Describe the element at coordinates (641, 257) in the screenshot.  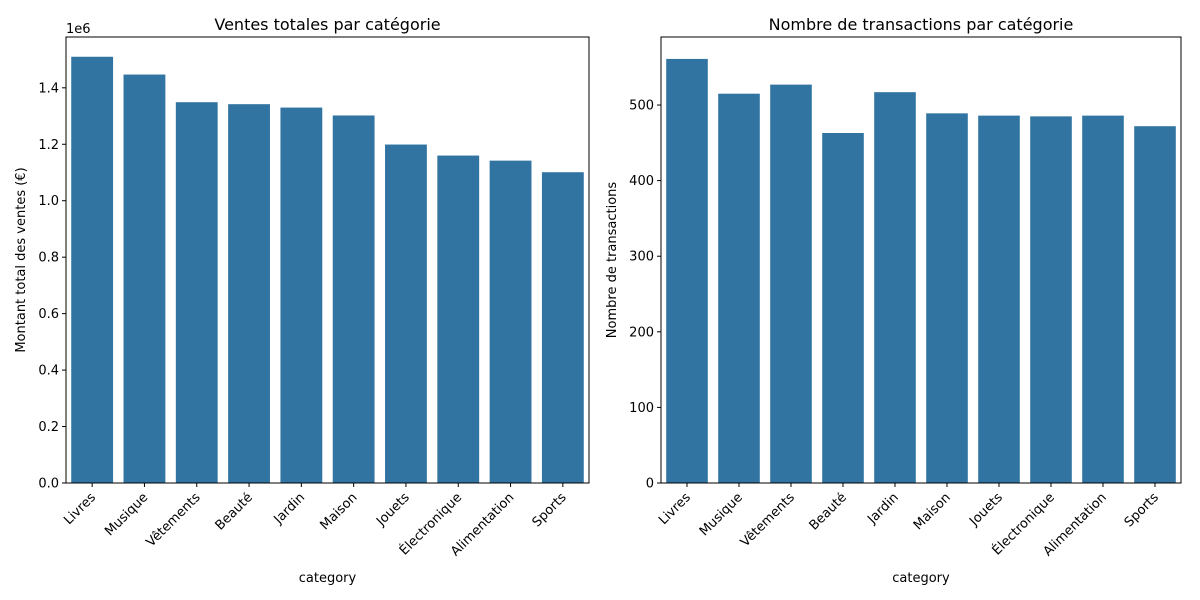
I see `chart-1-ytick-label-3: 300` at that location.